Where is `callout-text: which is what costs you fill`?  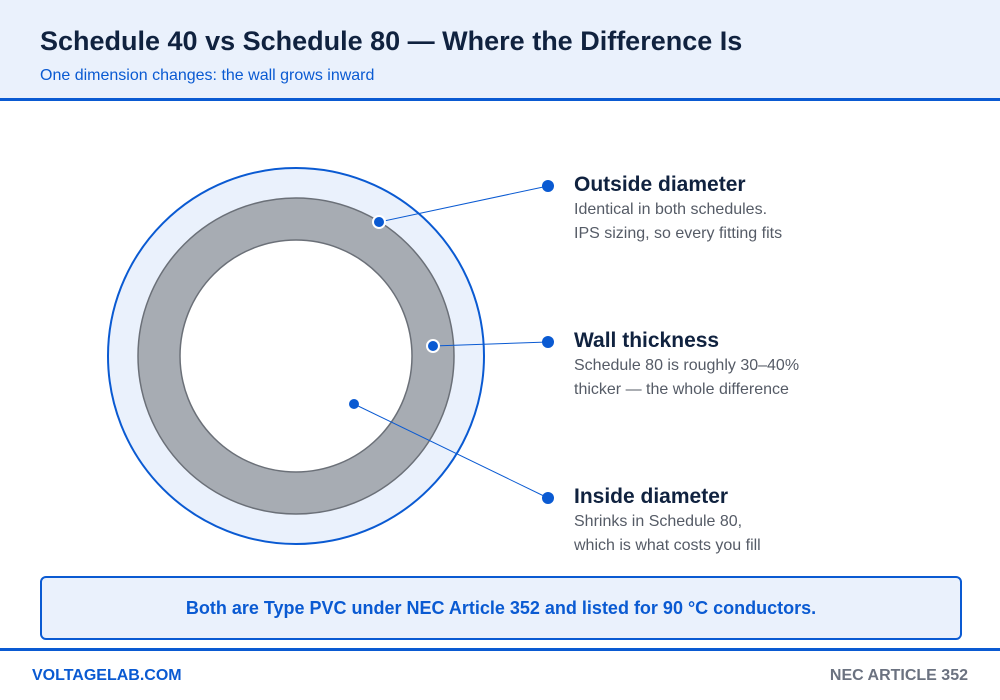 callout-text: which is what costs you fill is located at coordinates (667, 545).